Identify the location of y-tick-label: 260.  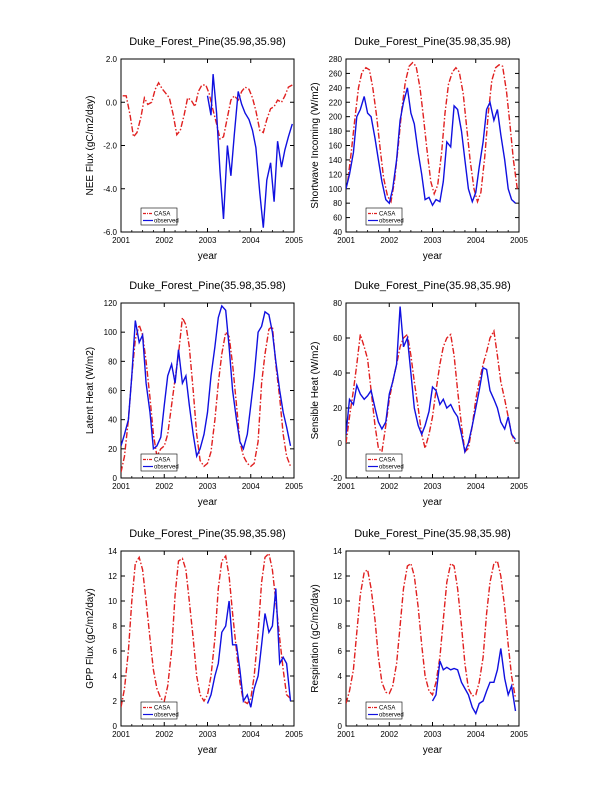
(336, 73).